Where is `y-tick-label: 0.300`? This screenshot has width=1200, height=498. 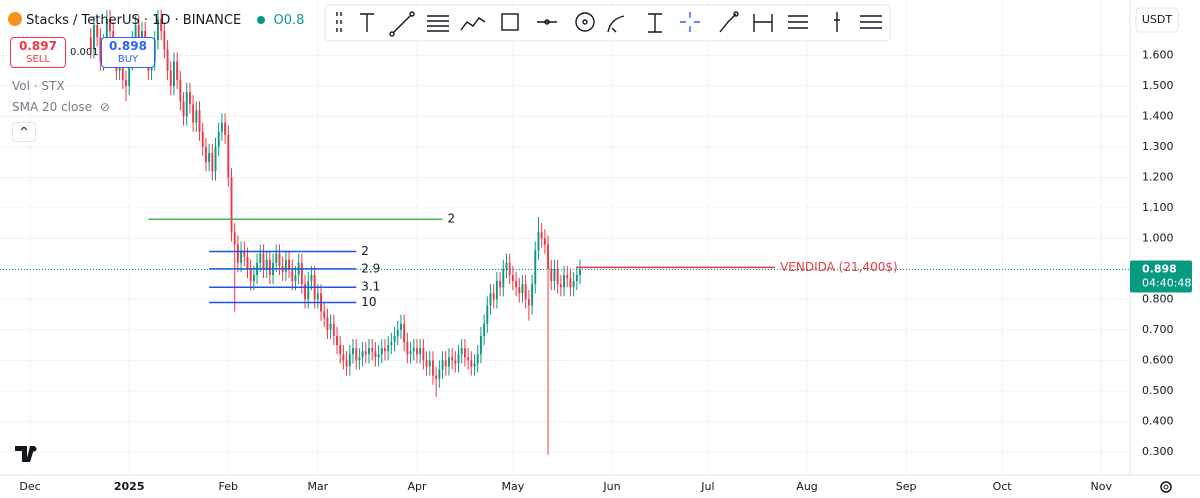
y-tick-label: 0.300 is located at coordinates (1158, 451).